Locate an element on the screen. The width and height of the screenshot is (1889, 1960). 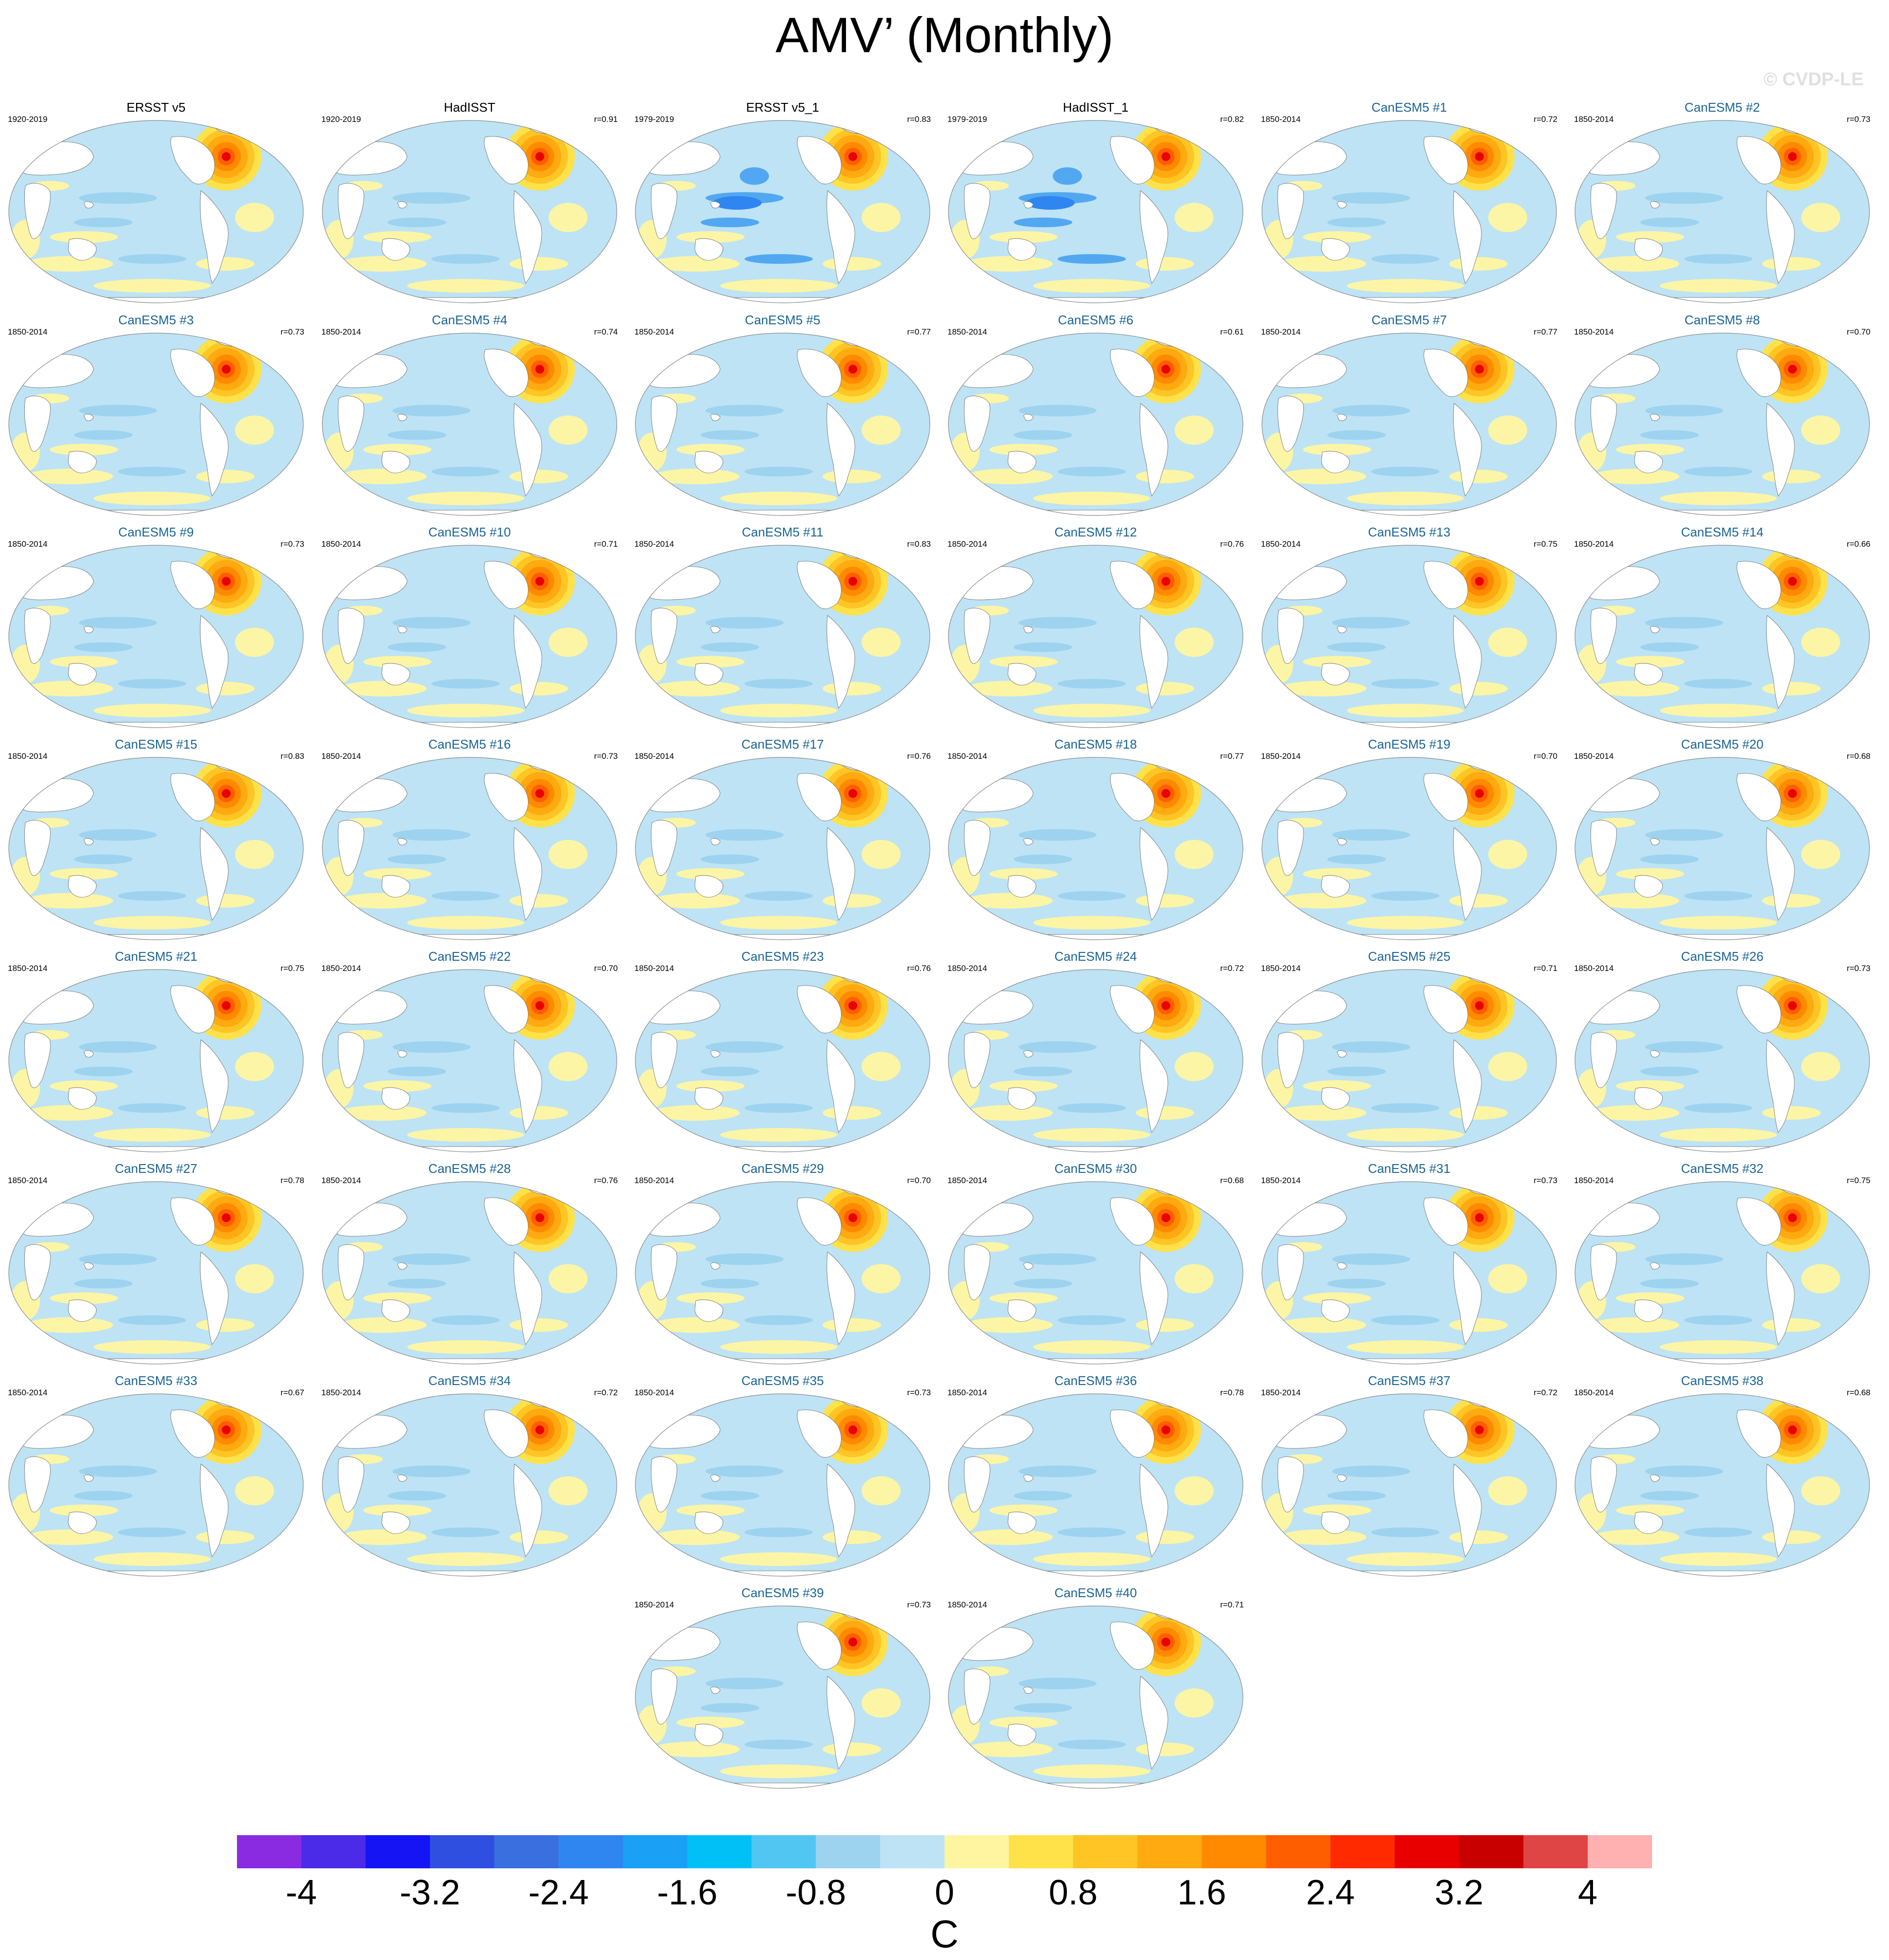
panel-correlation: r=0.76 is located at coordinates (919, 968).